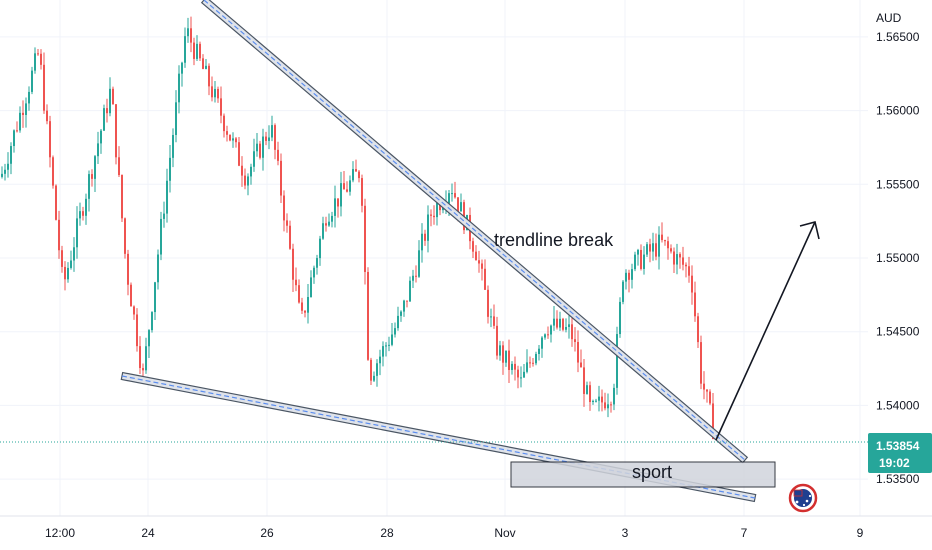 This screenshot has height=550, width=932. Describe the element at coordinates (767, 331) in the screenshot. I see `projection-arrow` at that location.